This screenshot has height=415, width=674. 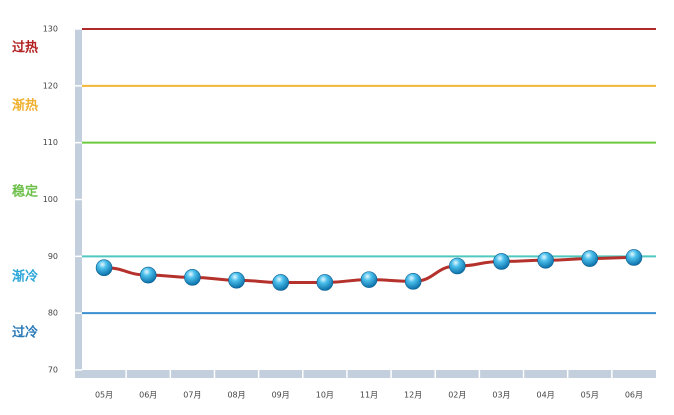 What do you see at coordinates (50, 142) in the screenshot?
I see `y-tick-label: 110` at bounding box center [50, 142].